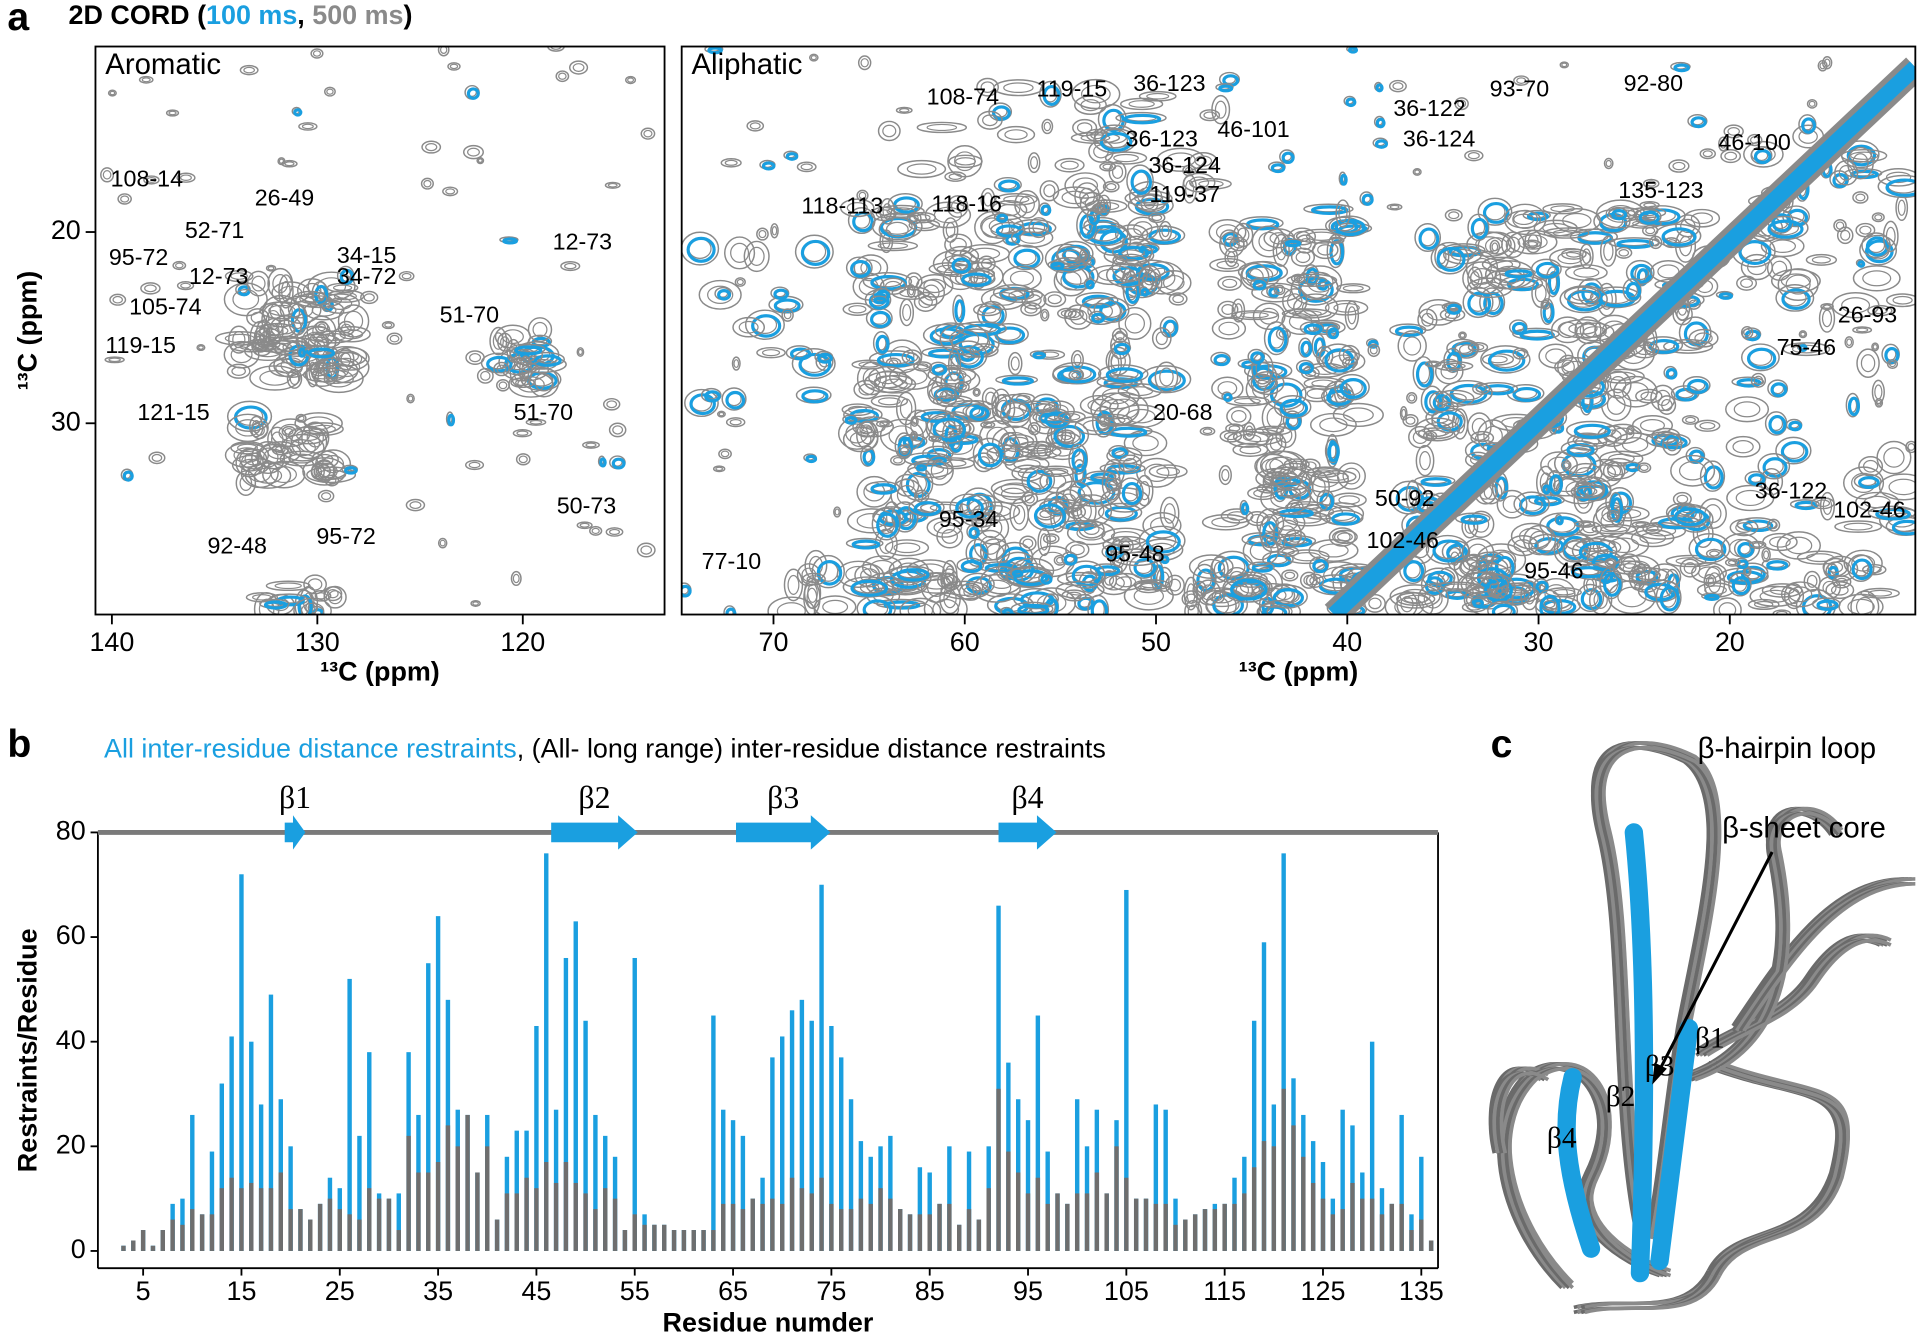 Image resolution: width=1919 pixels, height=1338 pixels. What do you see at coordinates (1660, 190) in the screenshot?
I see `peak-label: 135-123` at bounding box center [1660, 190].